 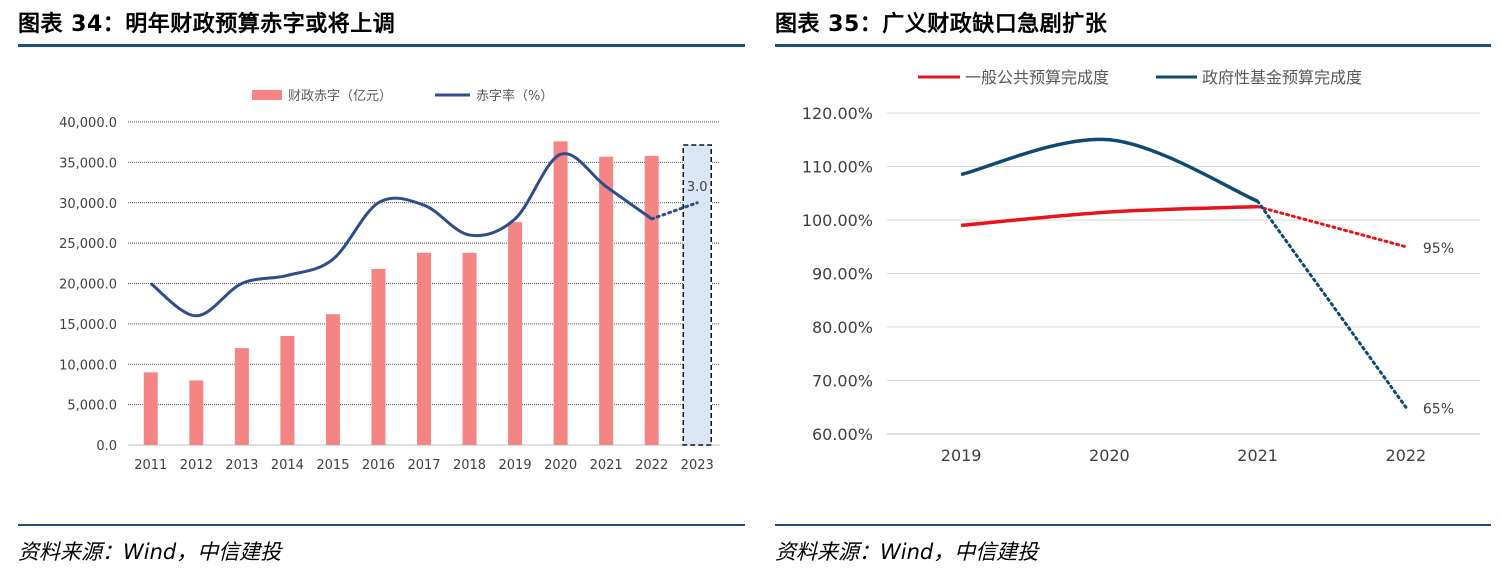 What do you see at coordinates (837, 220) in the screenshot?
I see `y-tick-label: 100.00%` at bounding box center [837, 220].